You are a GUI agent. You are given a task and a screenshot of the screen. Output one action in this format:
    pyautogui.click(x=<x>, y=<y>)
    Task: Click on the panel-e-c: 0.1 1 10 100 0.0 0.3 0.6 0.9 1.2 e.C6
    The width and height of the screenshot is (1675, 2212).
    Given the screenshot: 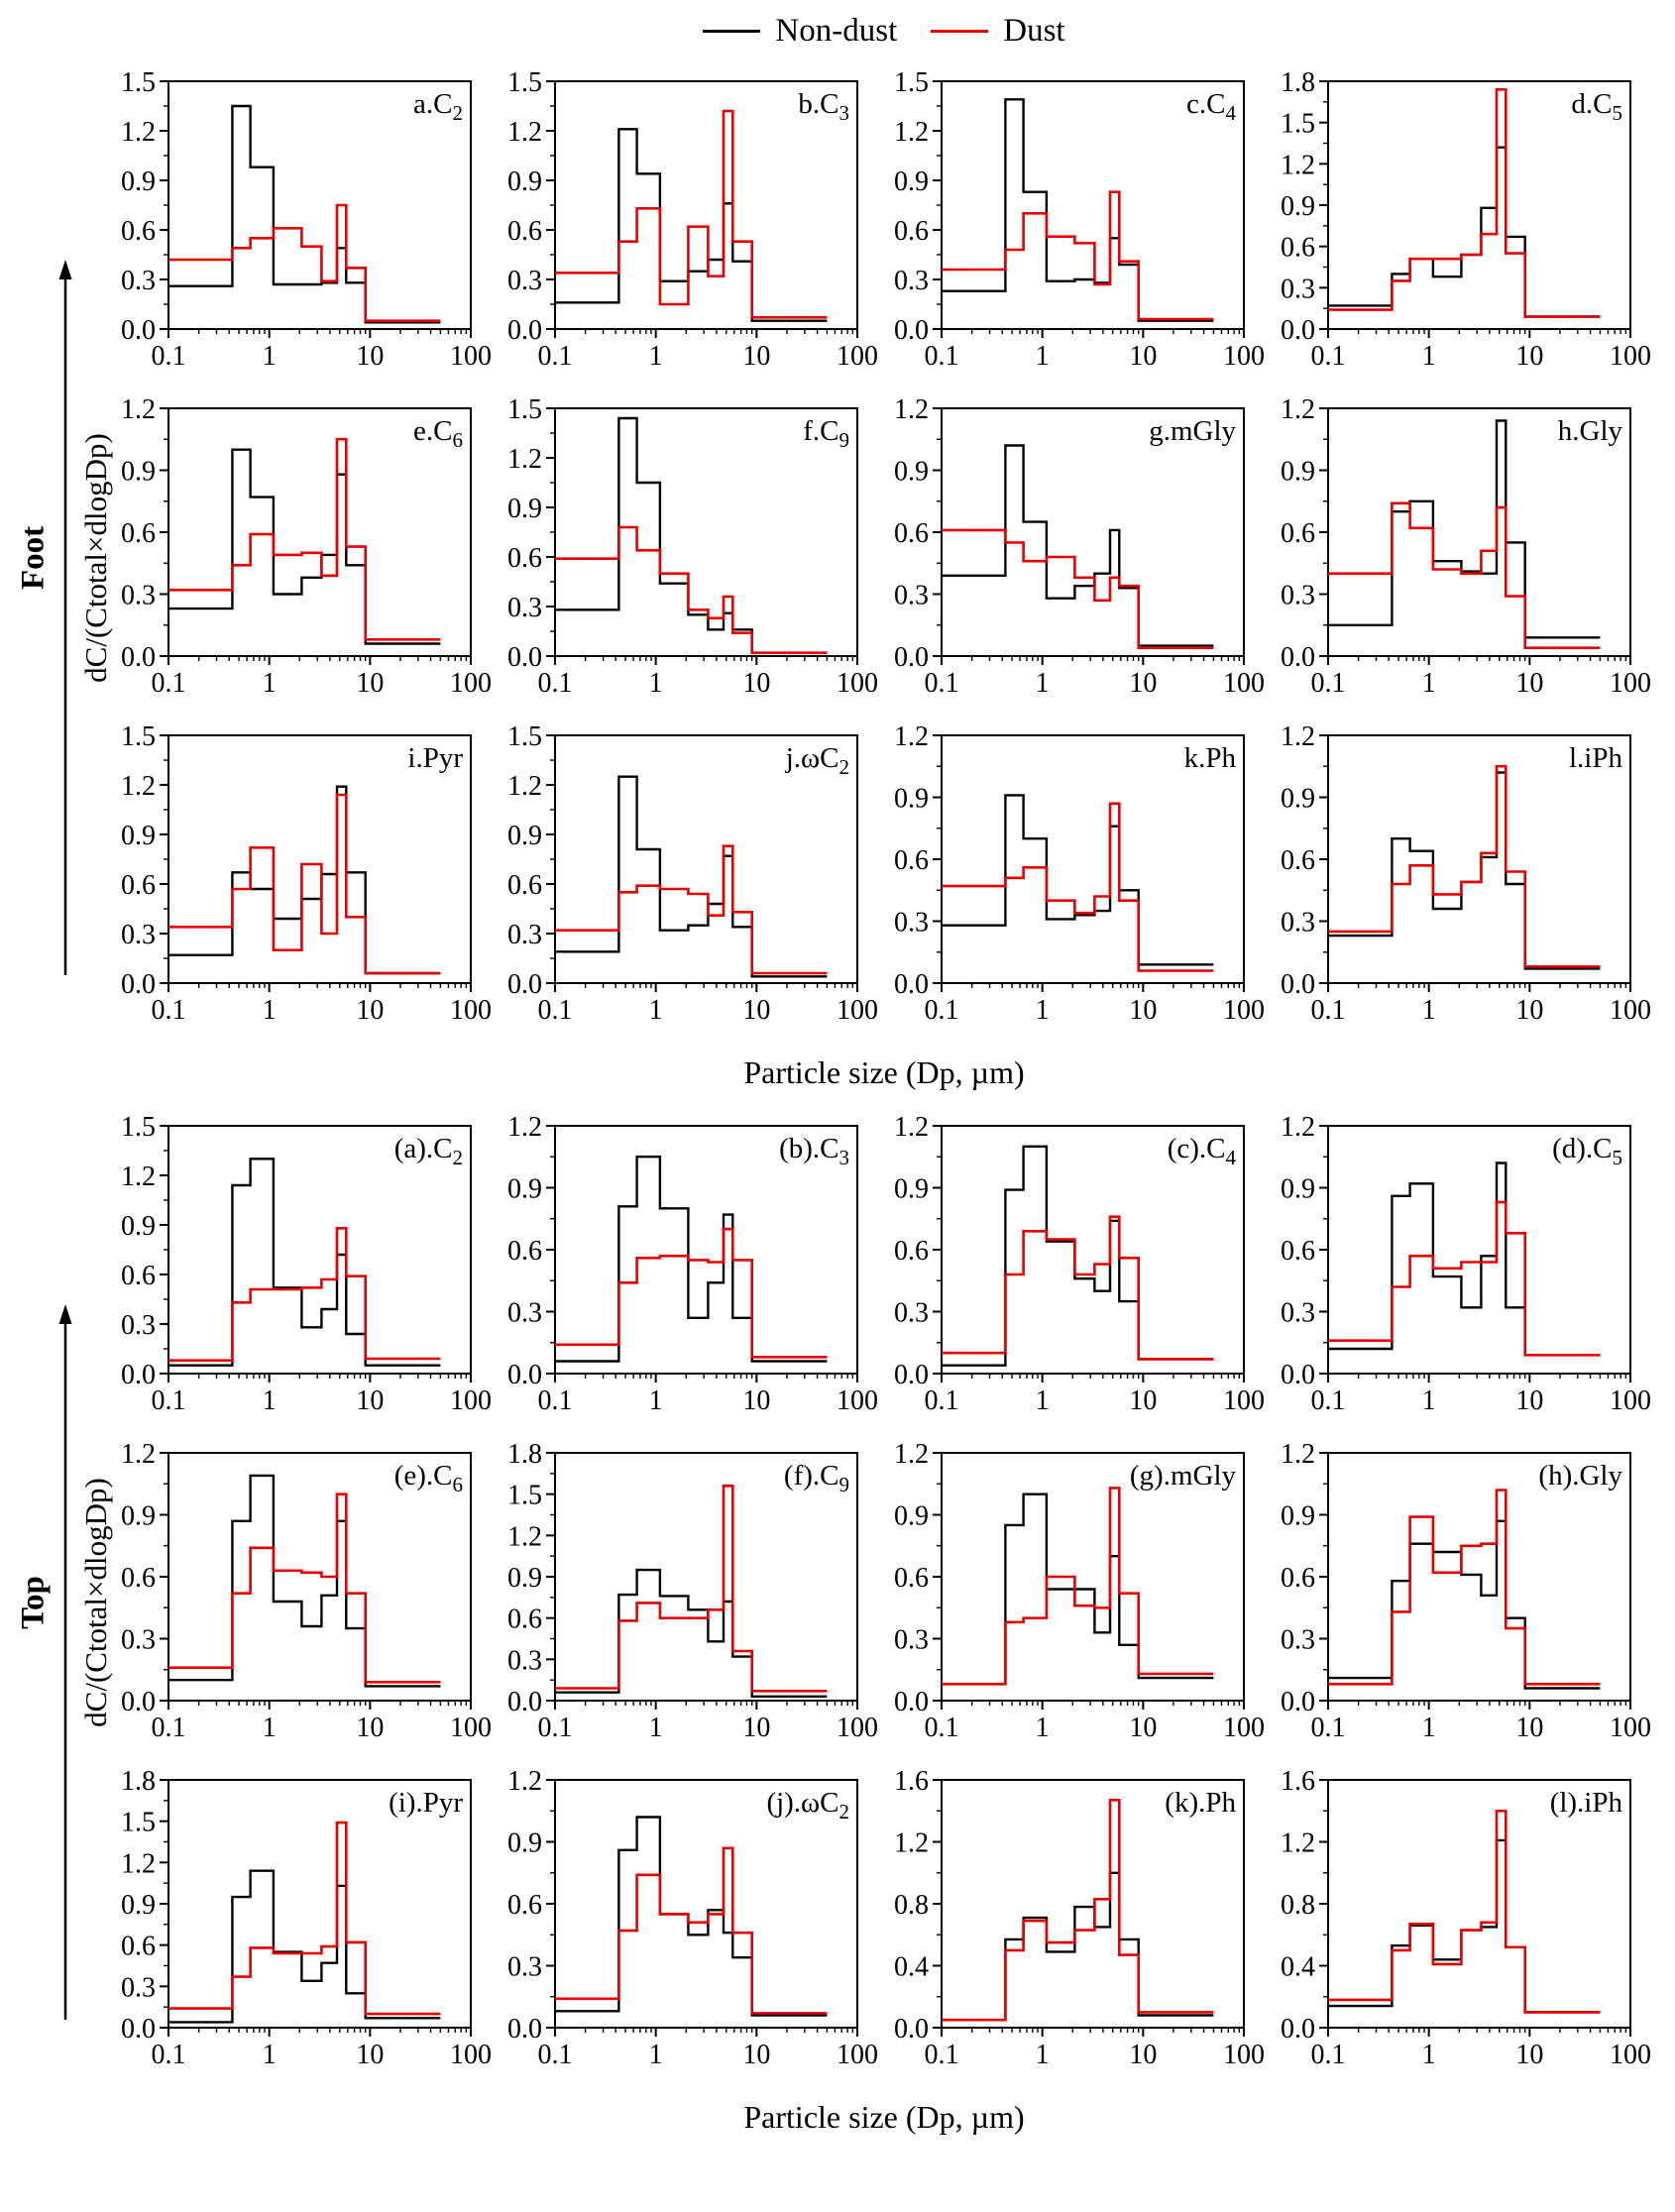 What is the action you would take?
    pyautogui.click(x=306, y=546)
    